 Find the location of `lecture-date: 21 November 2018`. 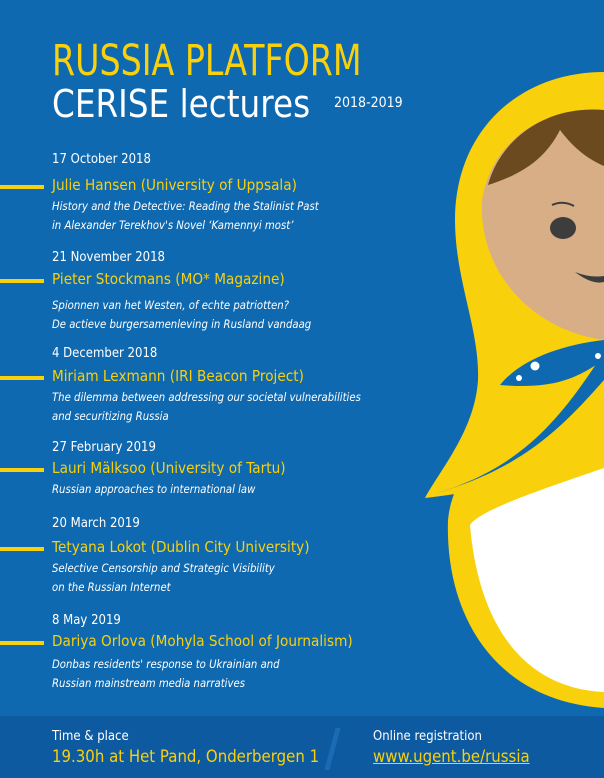

lecture-date: 21 November 2018 is located at coordinates (108, 257).